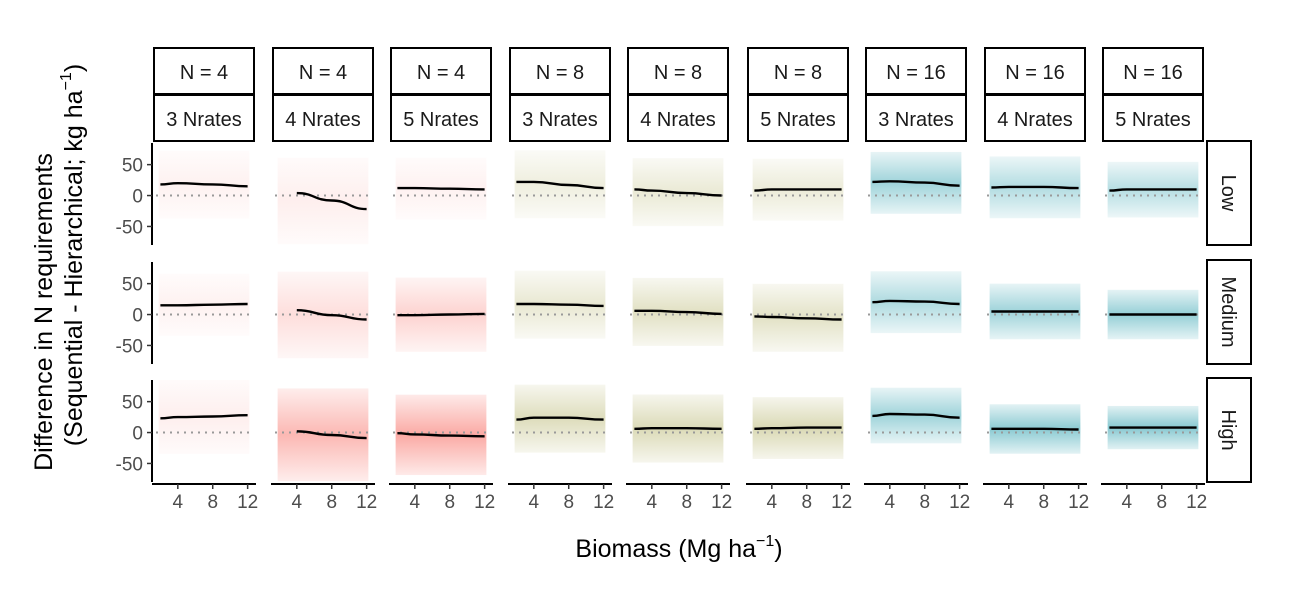 The height and width of the screenshot is (597, 1294). I want to click on y-axes: 50 0 -50 50 0 -50 50 0 -50, so click(134, 312).